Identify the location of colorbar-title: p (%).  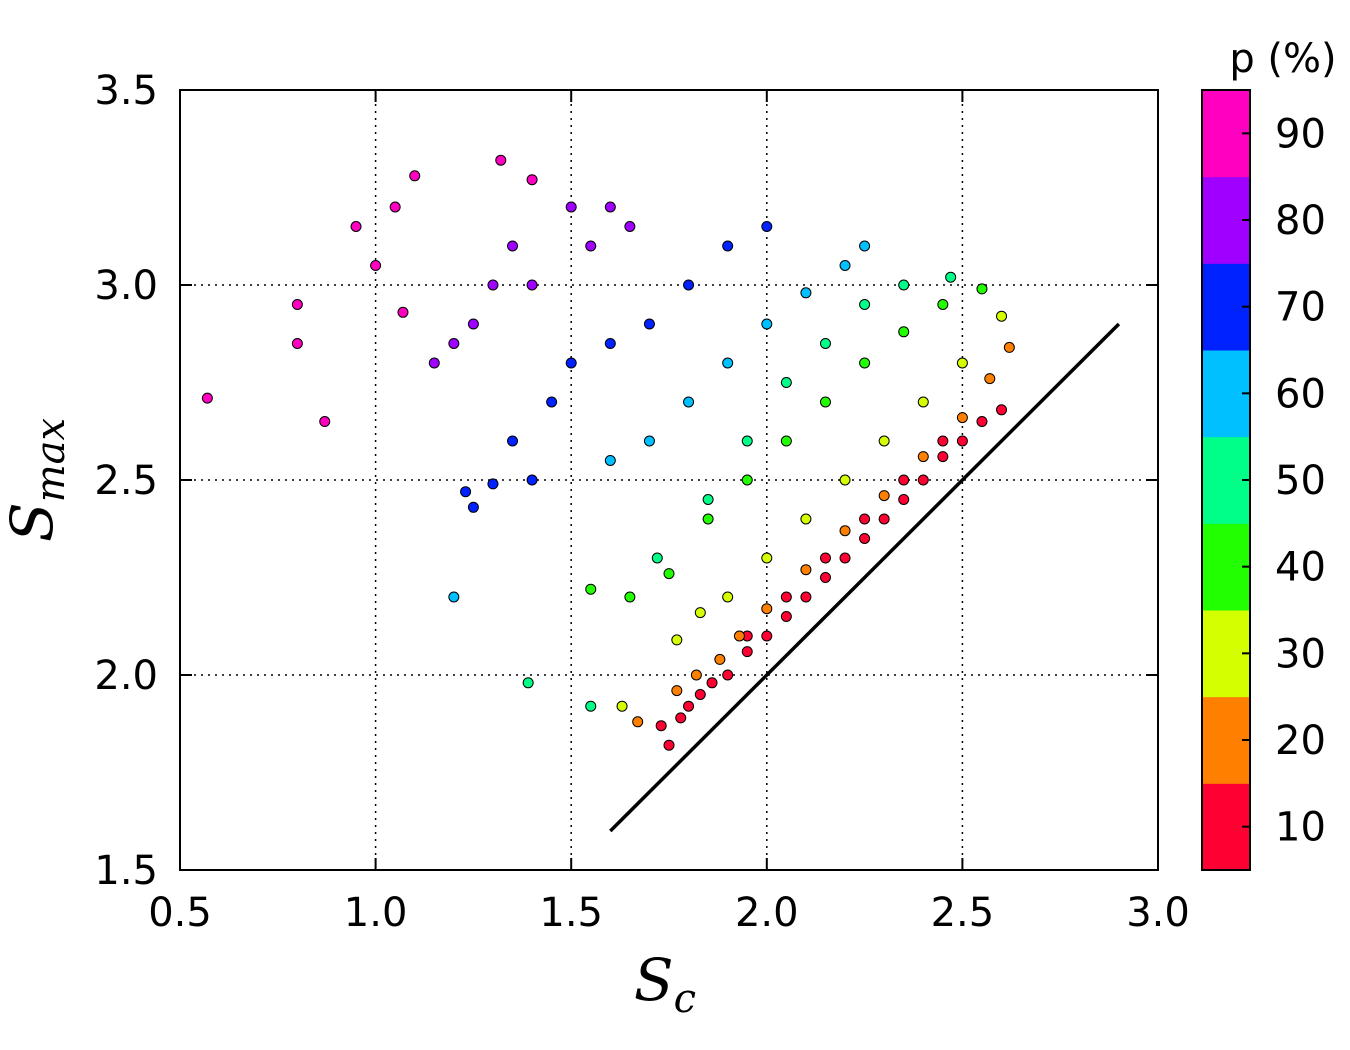
(1282, 59).